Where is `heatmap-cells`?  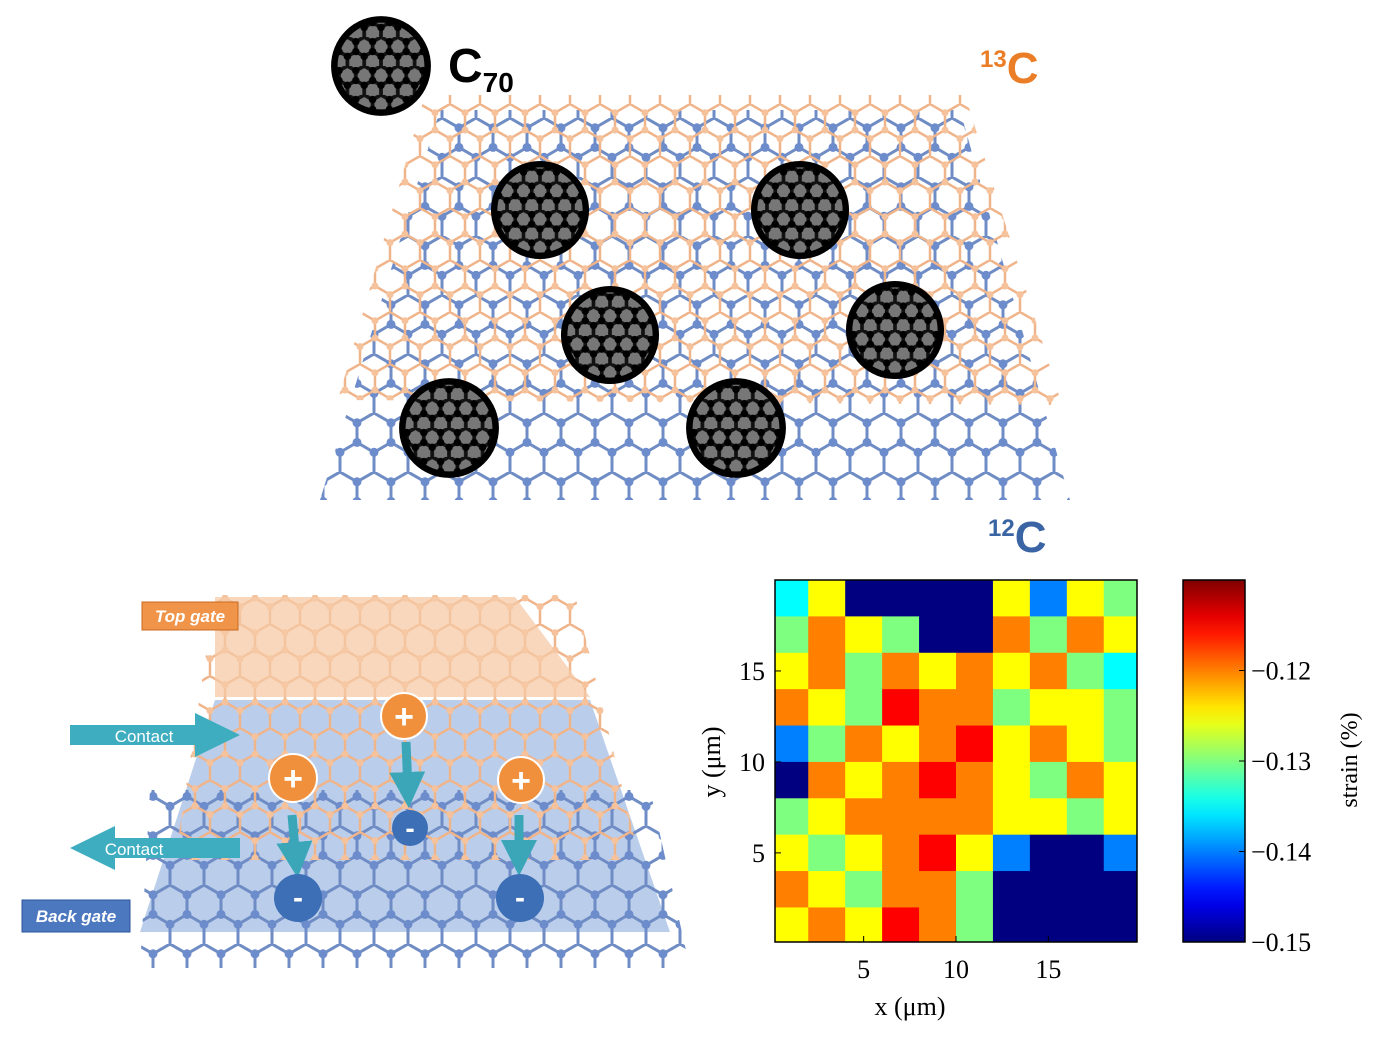
heatmap-cells is located at coordinates (956, 761).